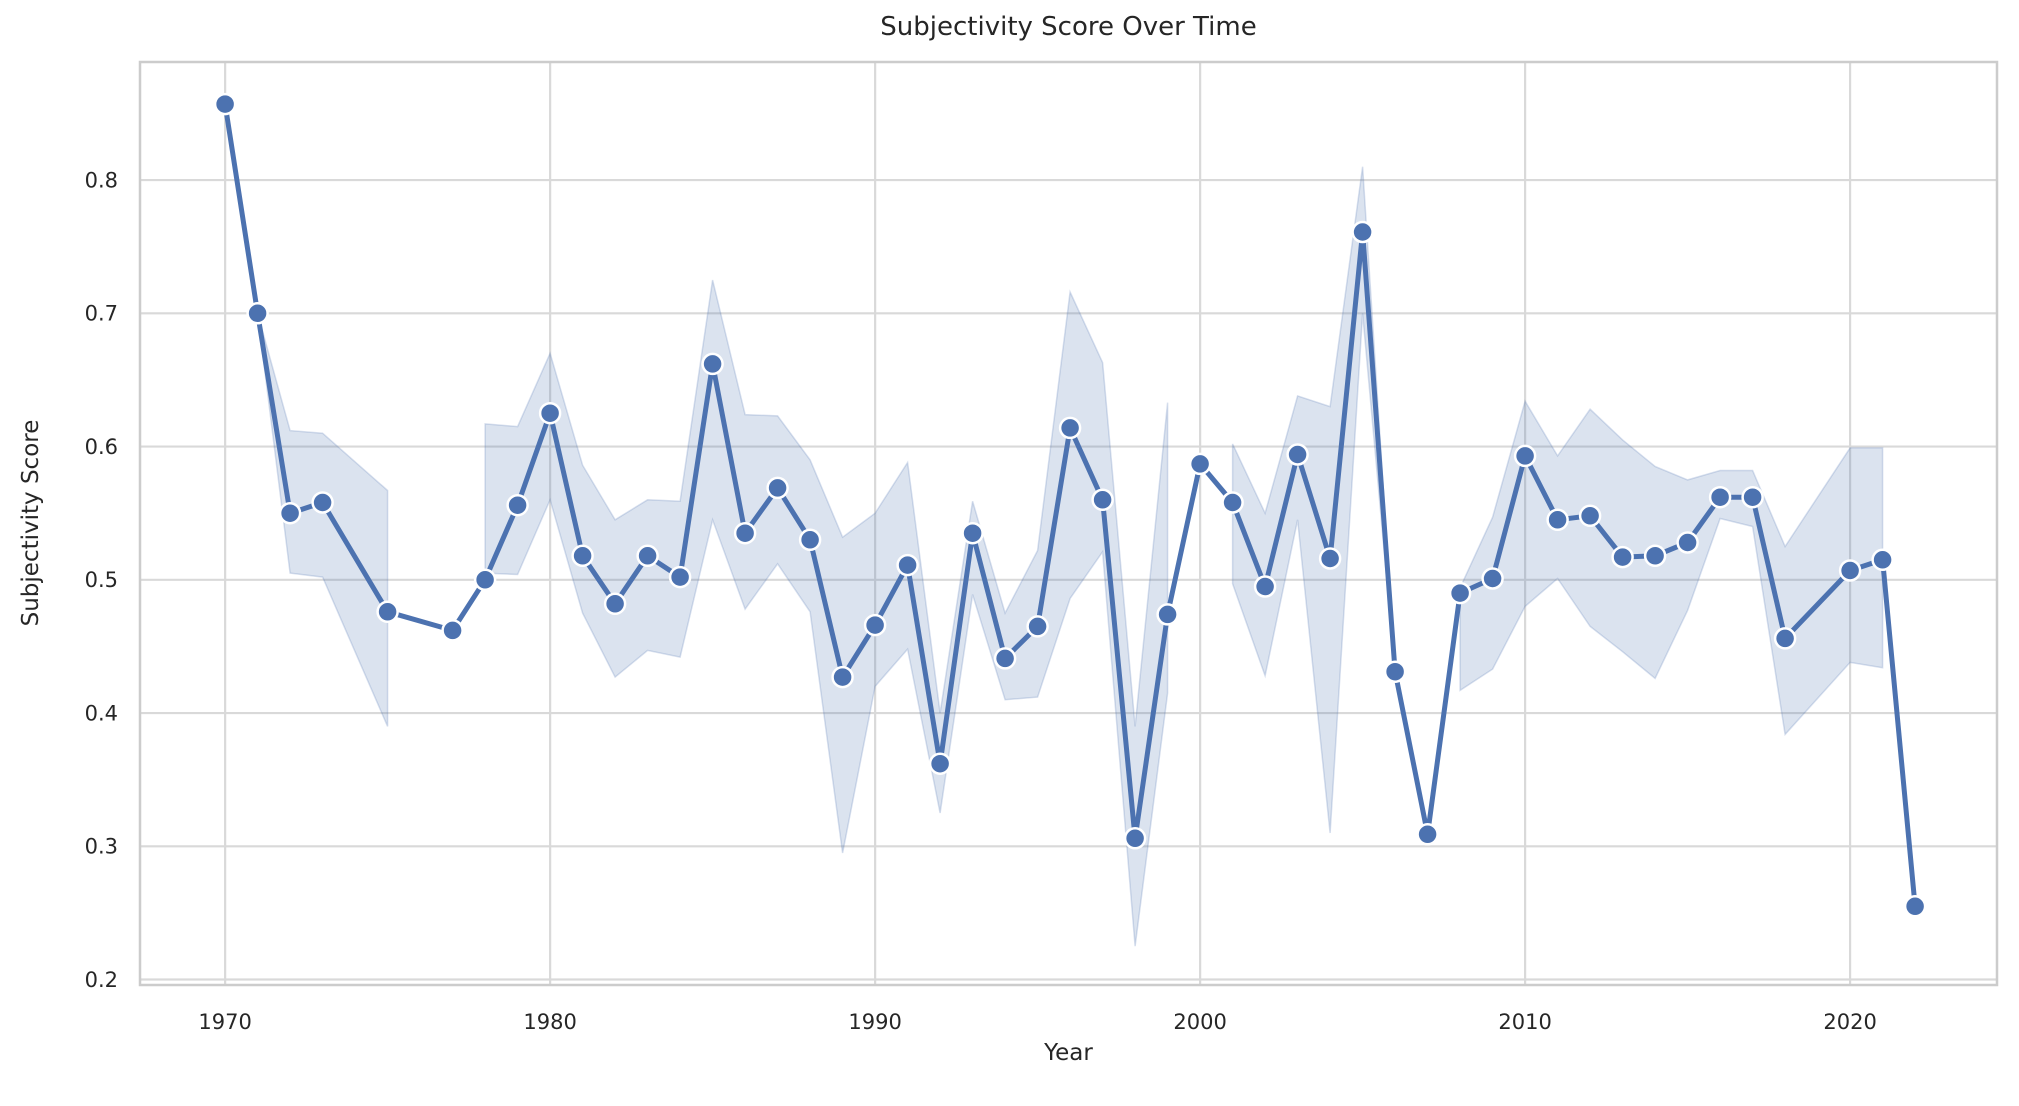 Image resolution: width=2019 pixels, height=1106 pixels. What do you see at coordinates (1427, 834) in the screenshot?
I see `data-point-2007` at bounding box center [1427, 834].